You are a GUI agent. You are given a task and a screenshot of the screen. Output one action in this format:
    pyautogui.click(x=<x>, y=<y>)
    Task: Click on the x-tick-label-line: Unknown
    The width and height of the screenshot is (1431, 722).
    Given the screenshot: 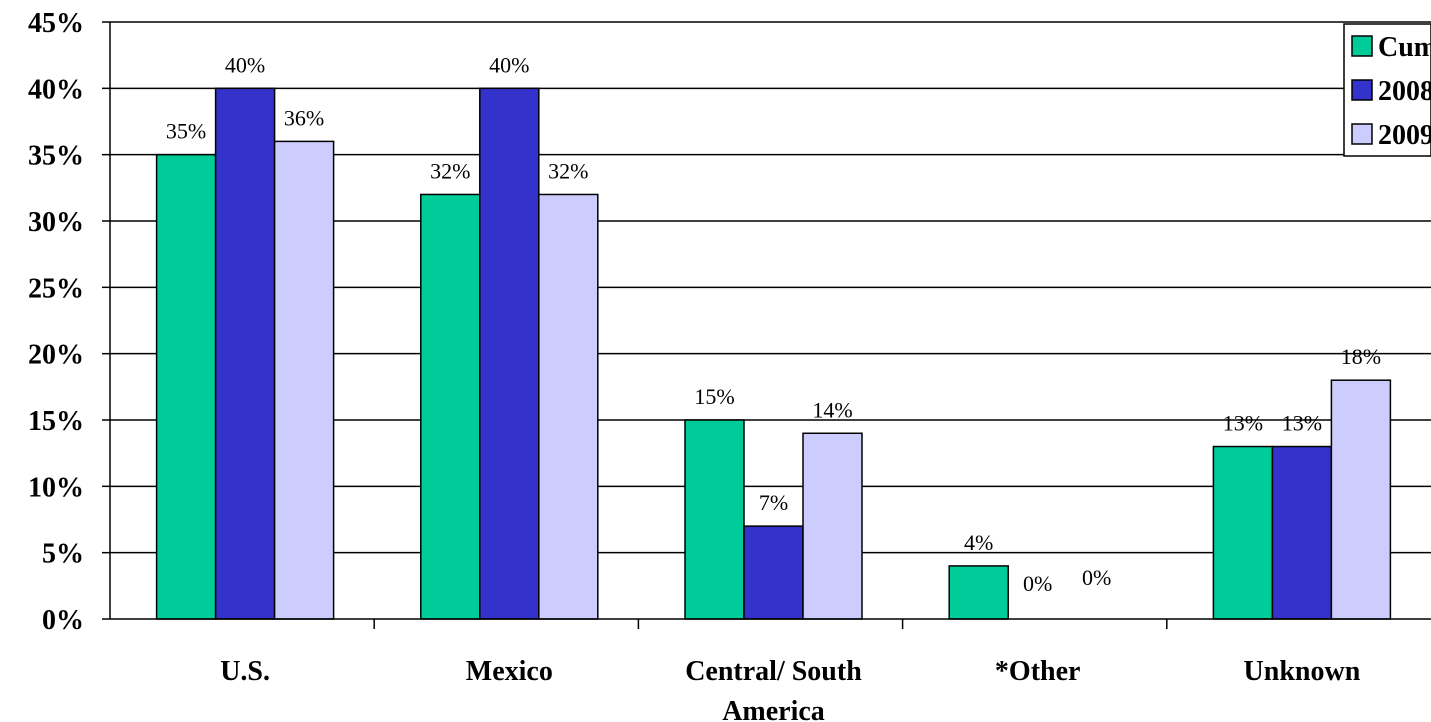 What is the action you would take?
    pyautogui.click(x=1302, y=671)
    